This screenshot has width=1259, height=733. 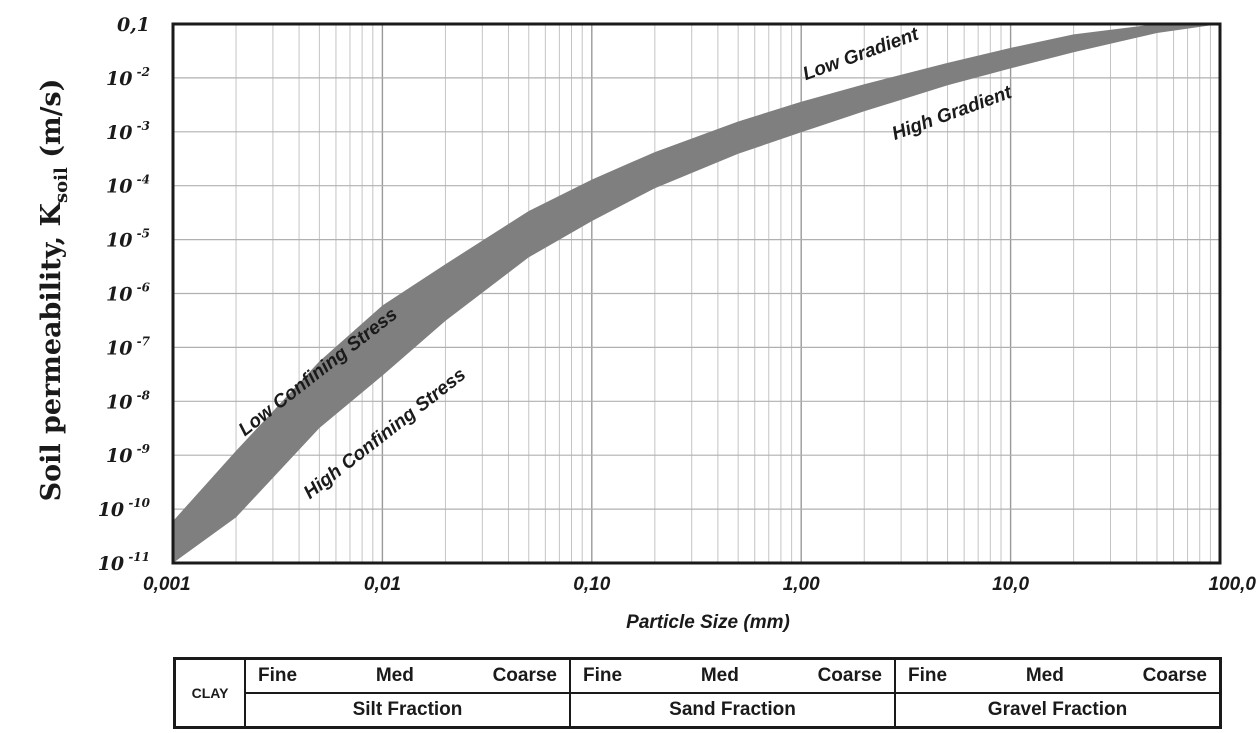 I want to click on silt-fraction-label: Silt Fraction, so click(x=407, y=709).